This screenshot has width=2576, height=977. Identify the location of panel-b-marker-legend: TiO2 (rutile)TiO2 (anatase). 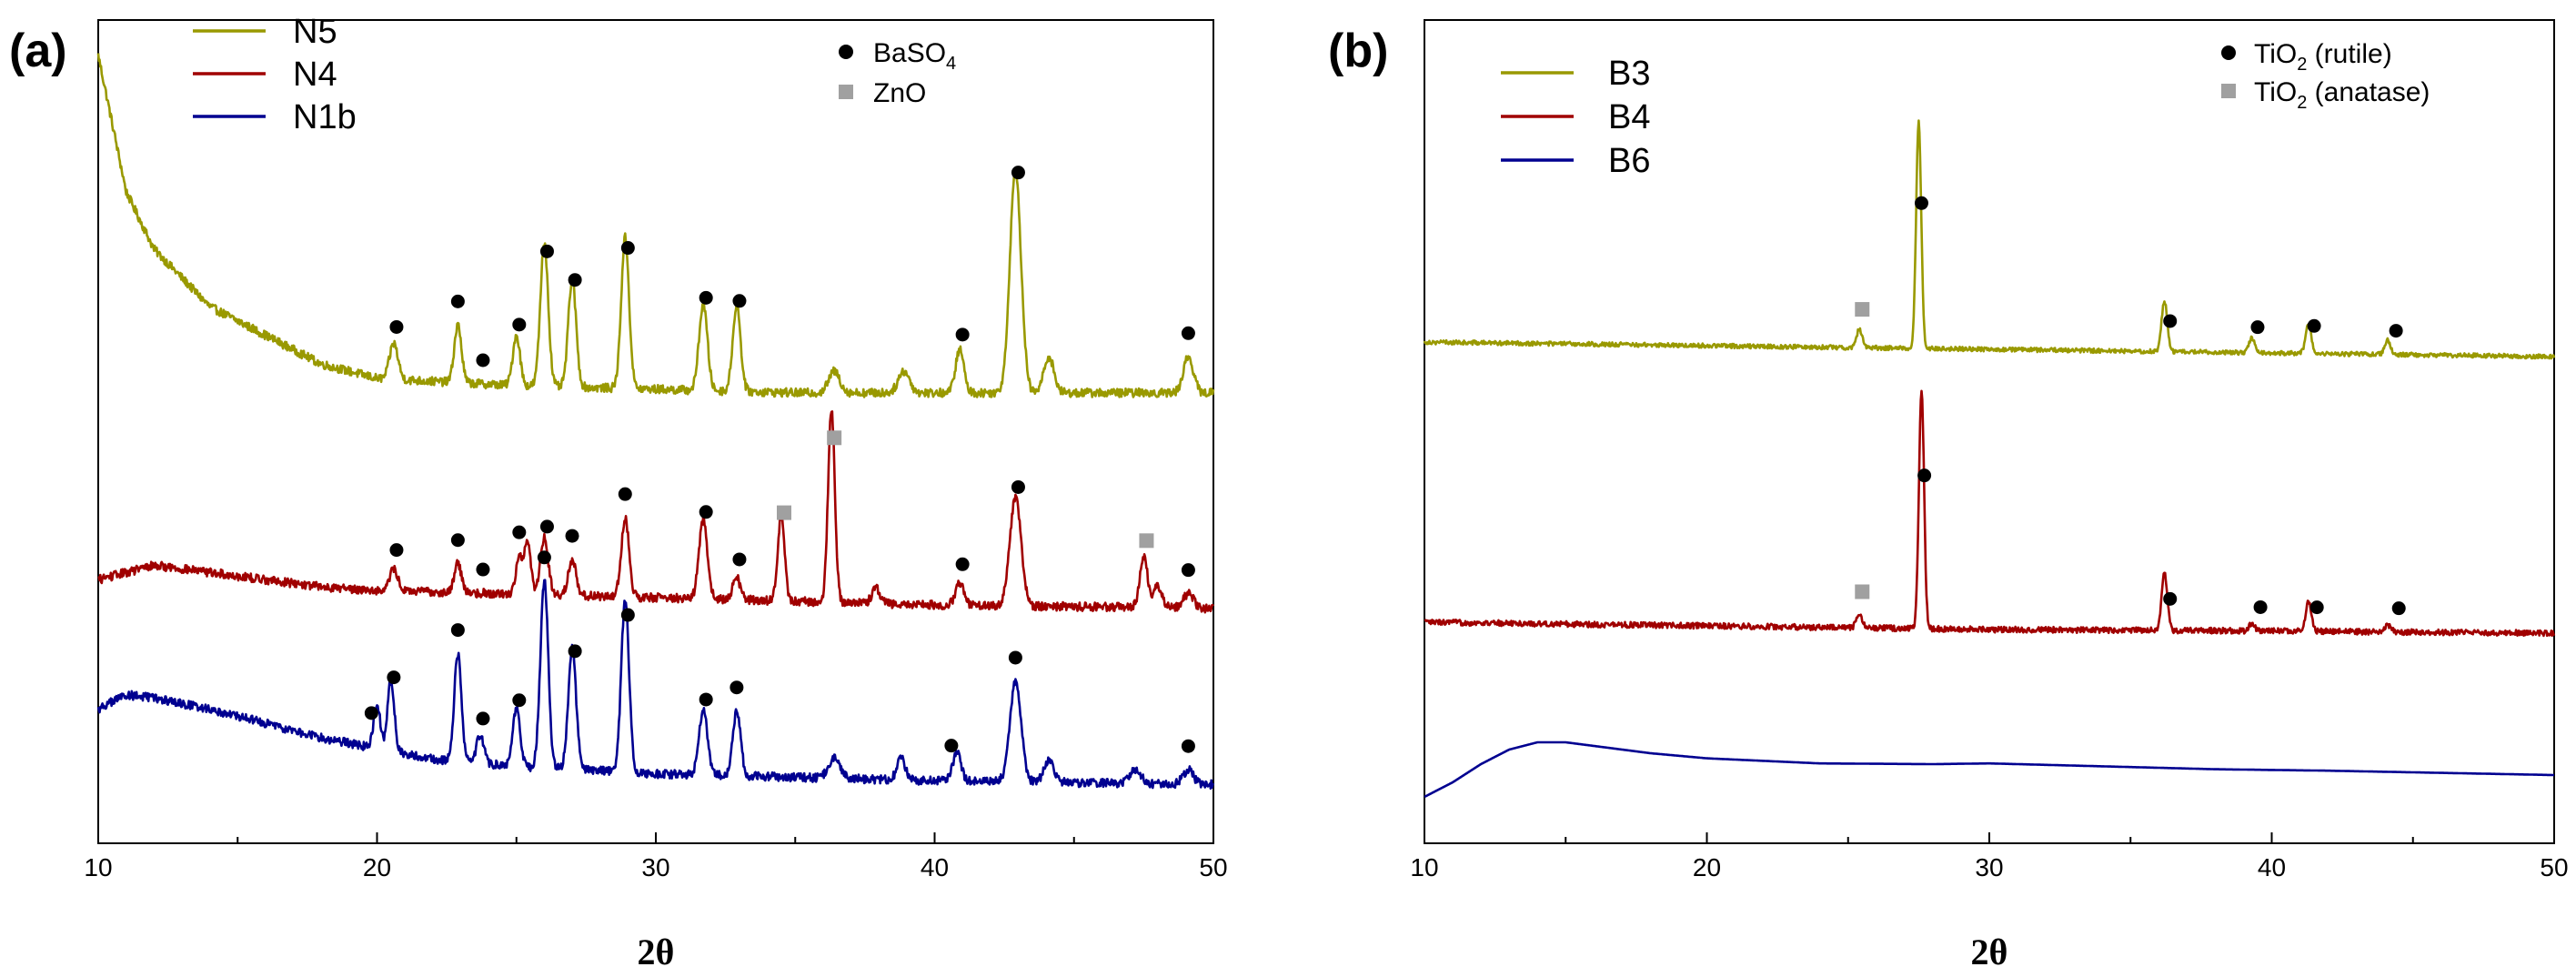
(2325, 76).